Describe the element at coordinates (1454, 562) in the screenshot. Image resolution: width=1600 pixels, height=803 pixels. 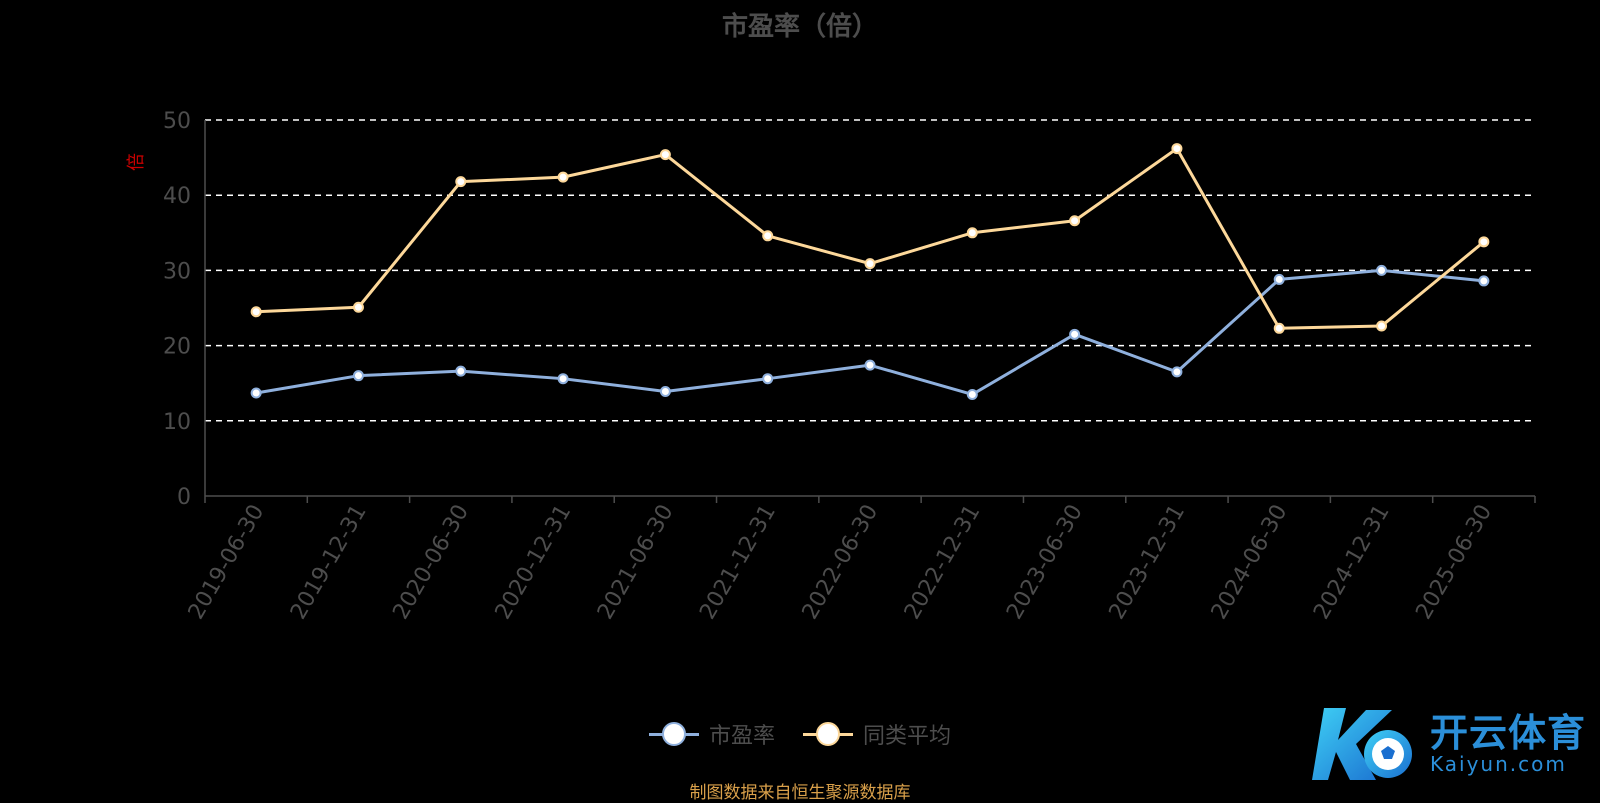
I see `x-tick-label: 2025-06-30` at that location.